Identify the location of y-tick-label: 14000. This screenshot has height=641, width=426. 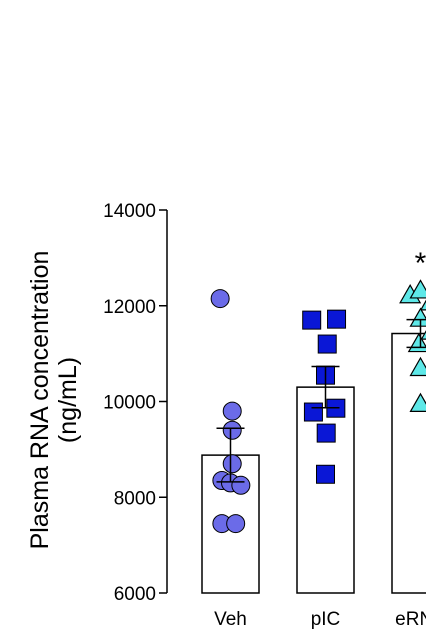
(129, 211).